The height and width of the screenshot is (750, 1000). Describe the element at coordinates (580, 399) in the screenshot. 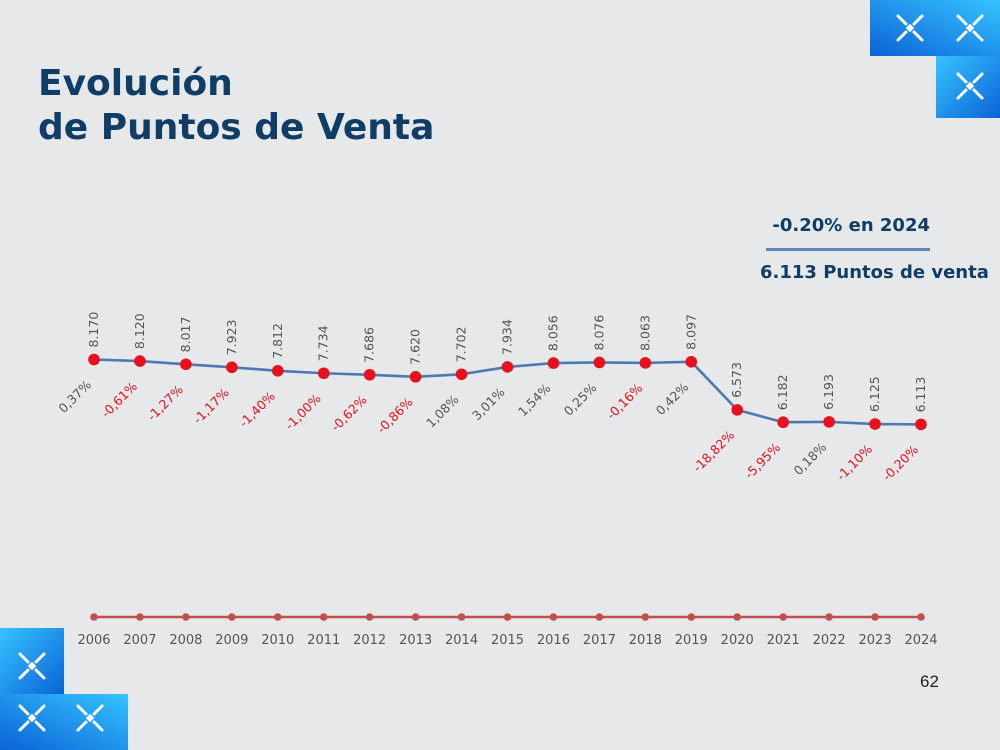

I see `pct-change-label: 0,25%` at that location.